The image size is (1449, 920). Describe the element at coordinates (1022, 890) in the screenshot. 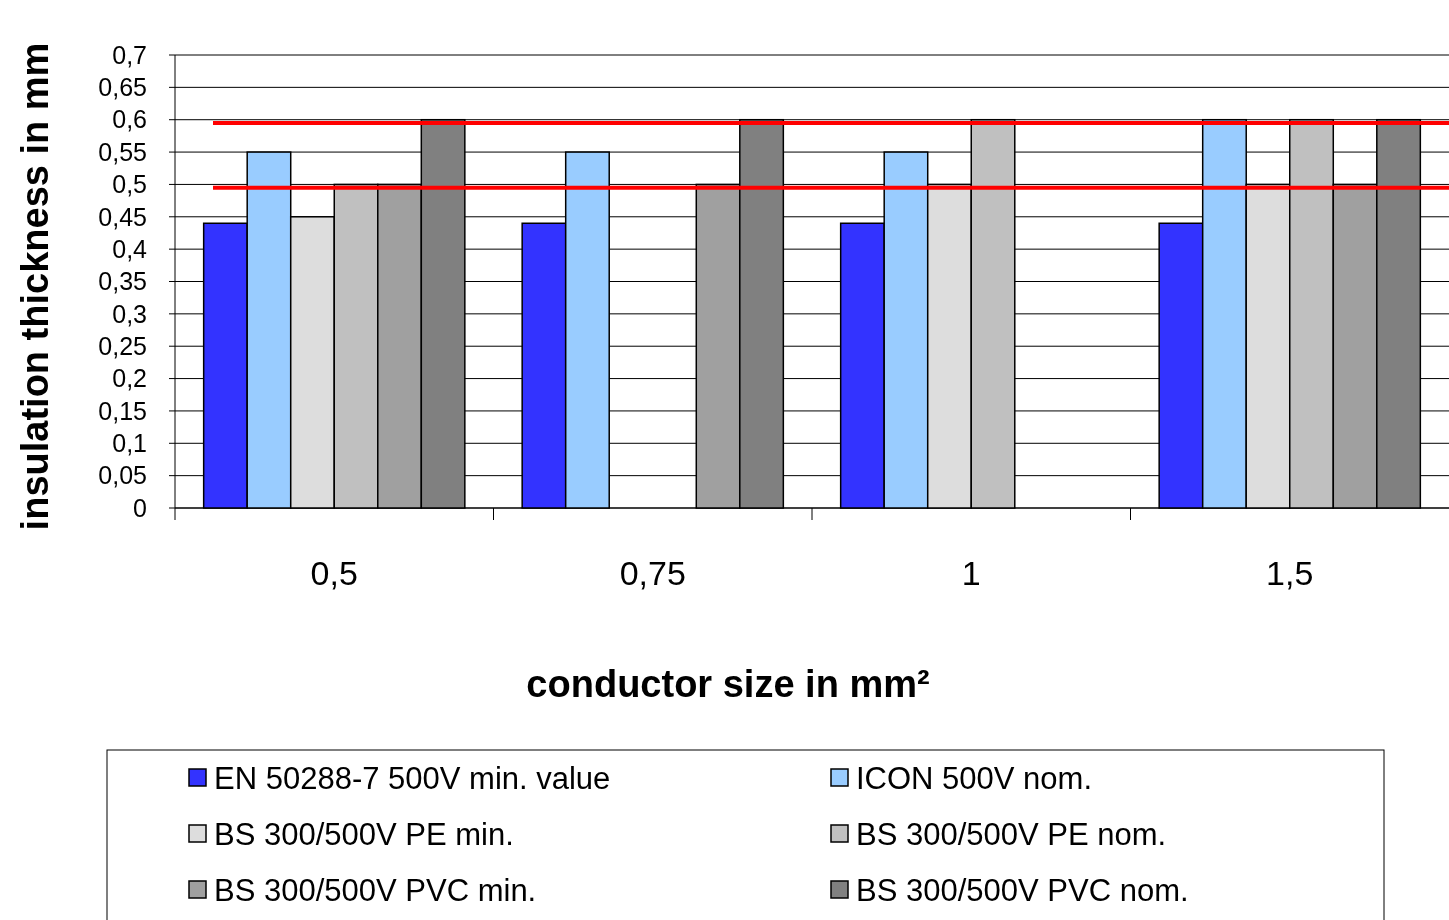

I see `legend-label: BS 300/500V PVC nom.` at that location.